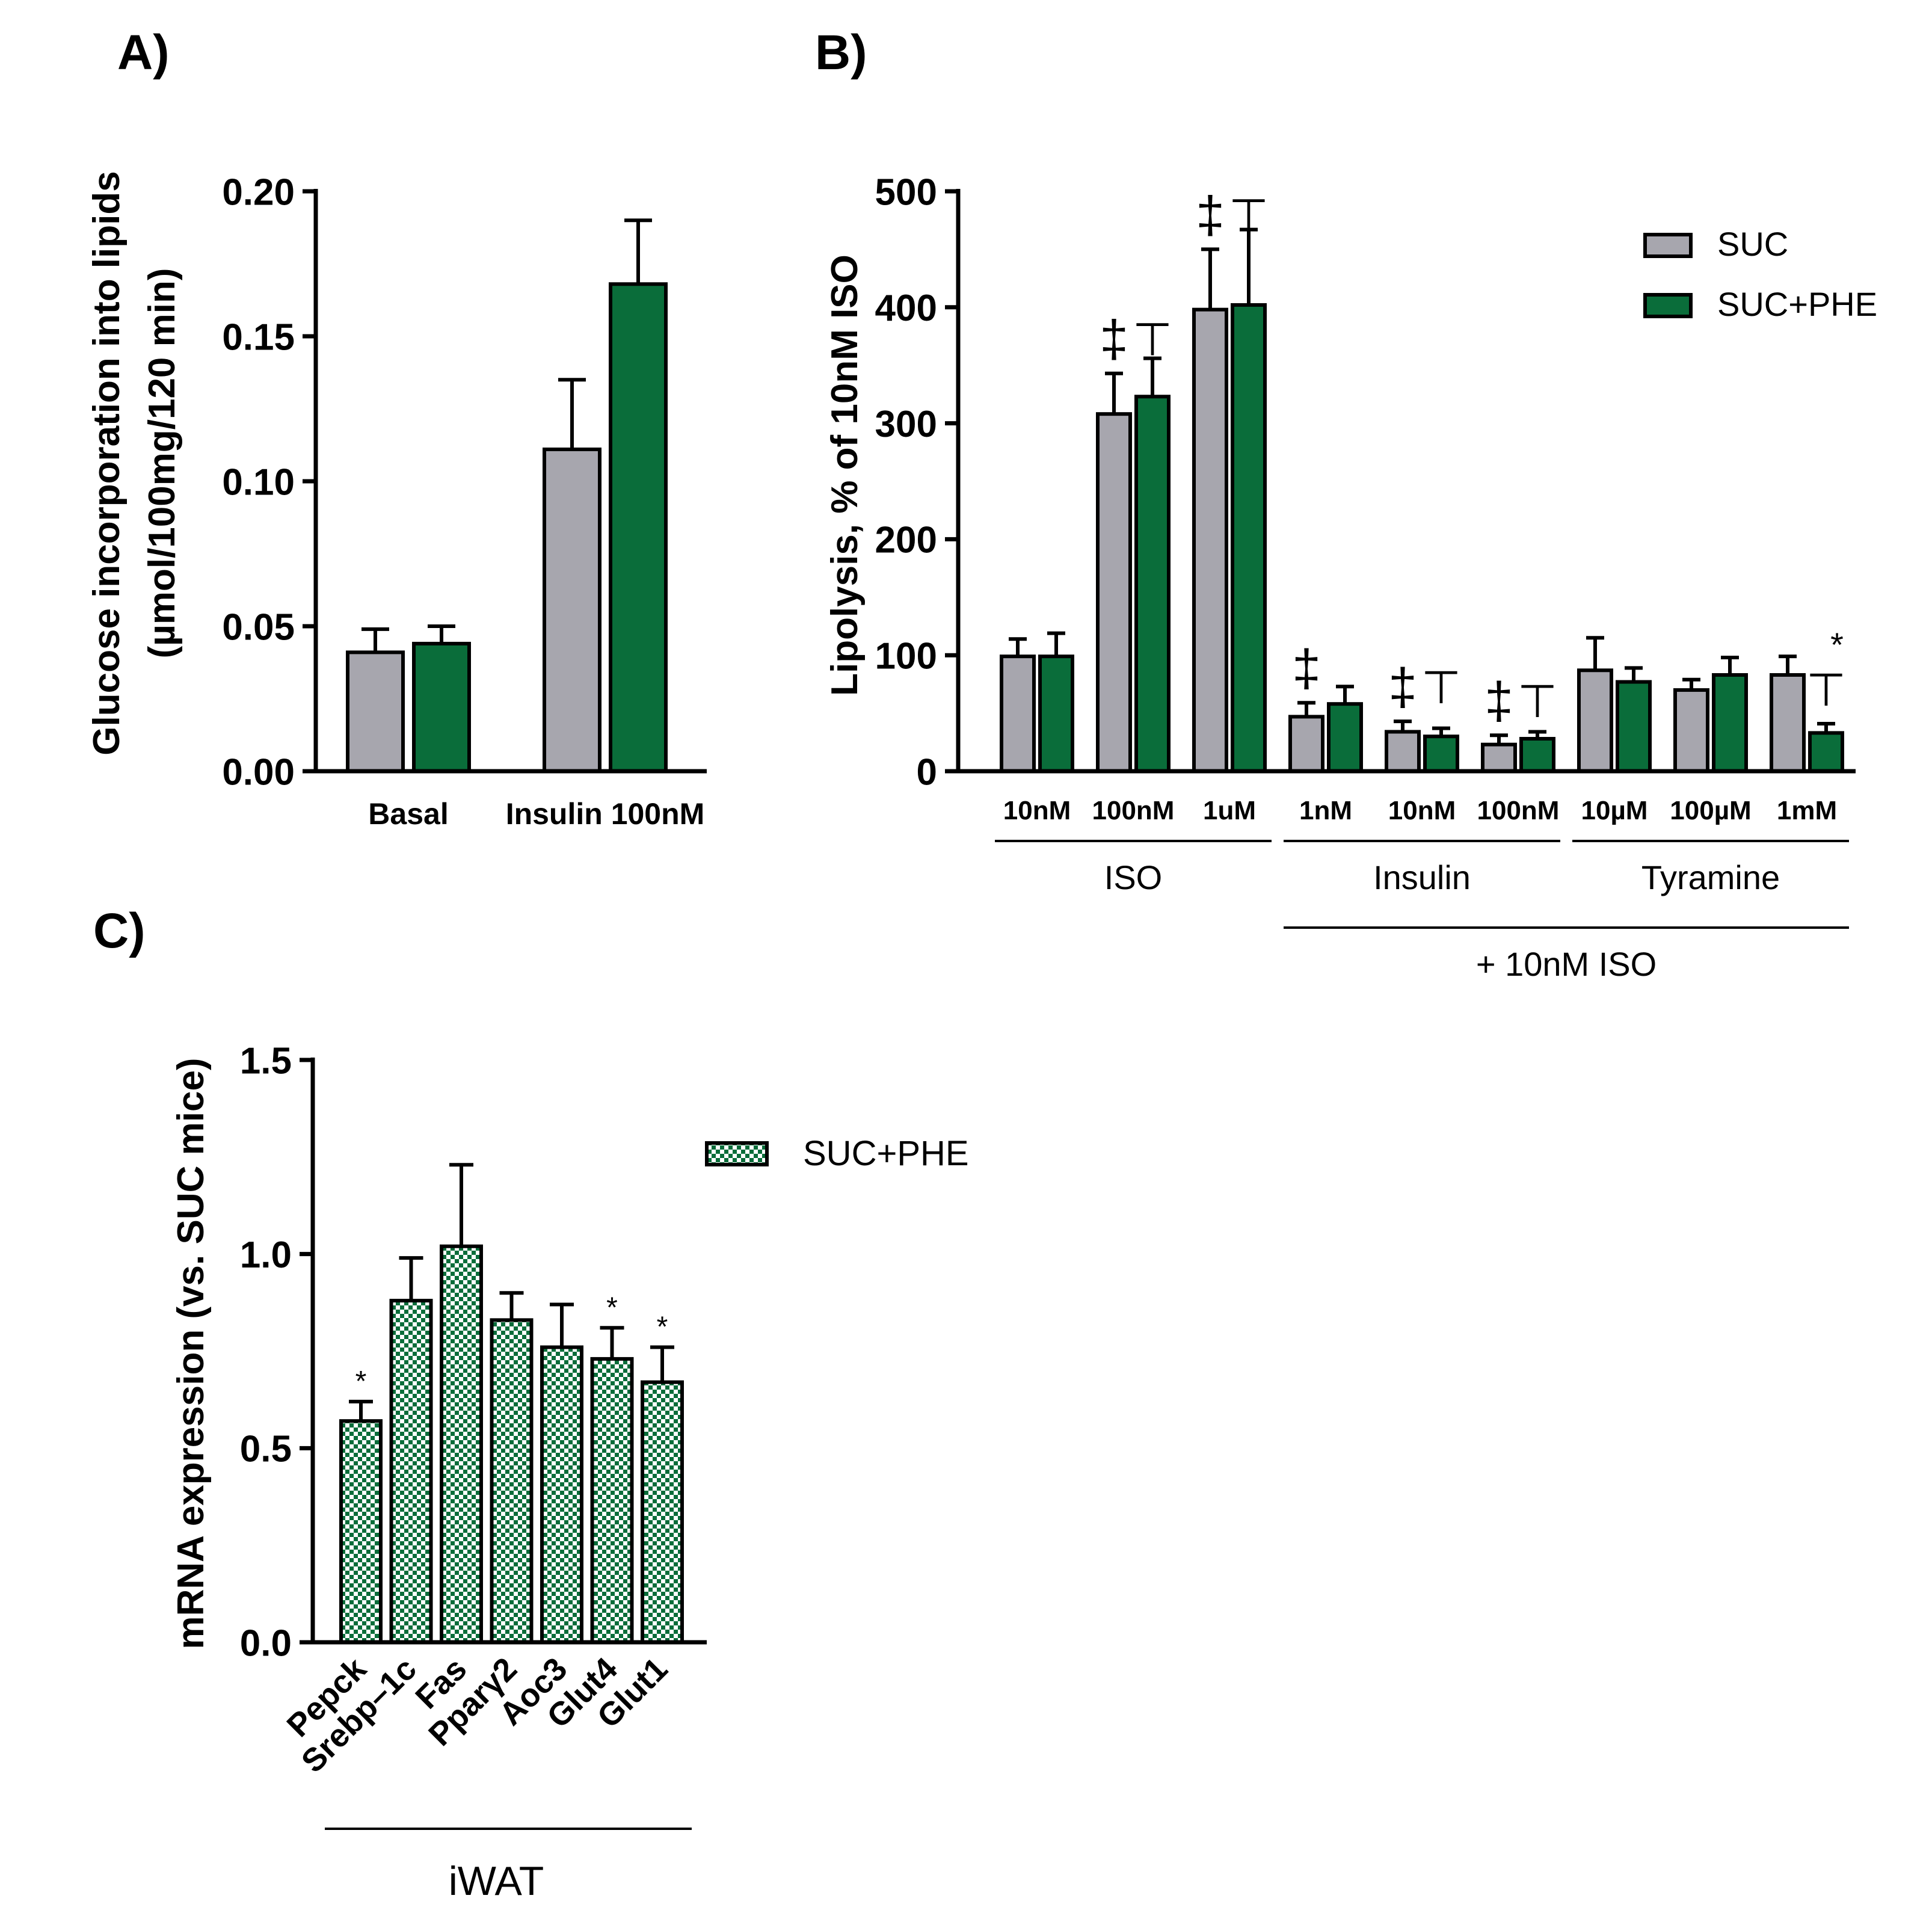 This screenshot has height=1922, width=1932. Describe the element at coordinates (845, 475) in the screenshot. I see `panel-b-ylabel: Lipolysis, % of 10nM ISO` at that location.